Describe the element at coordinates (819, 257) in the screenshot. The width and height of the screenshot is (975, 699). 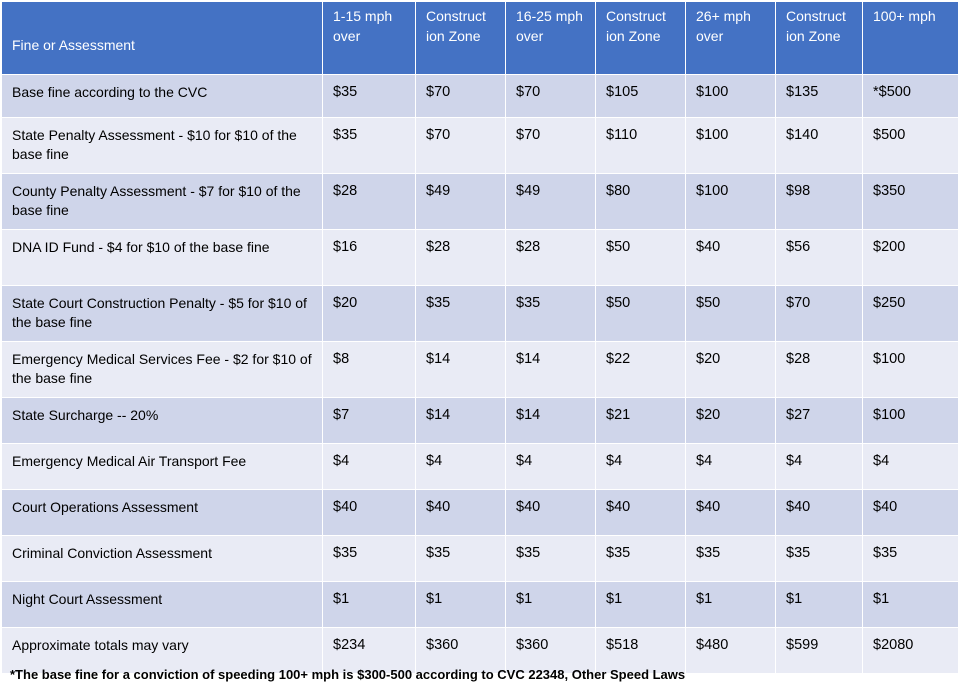
I see `table-cell: $56` at that location.